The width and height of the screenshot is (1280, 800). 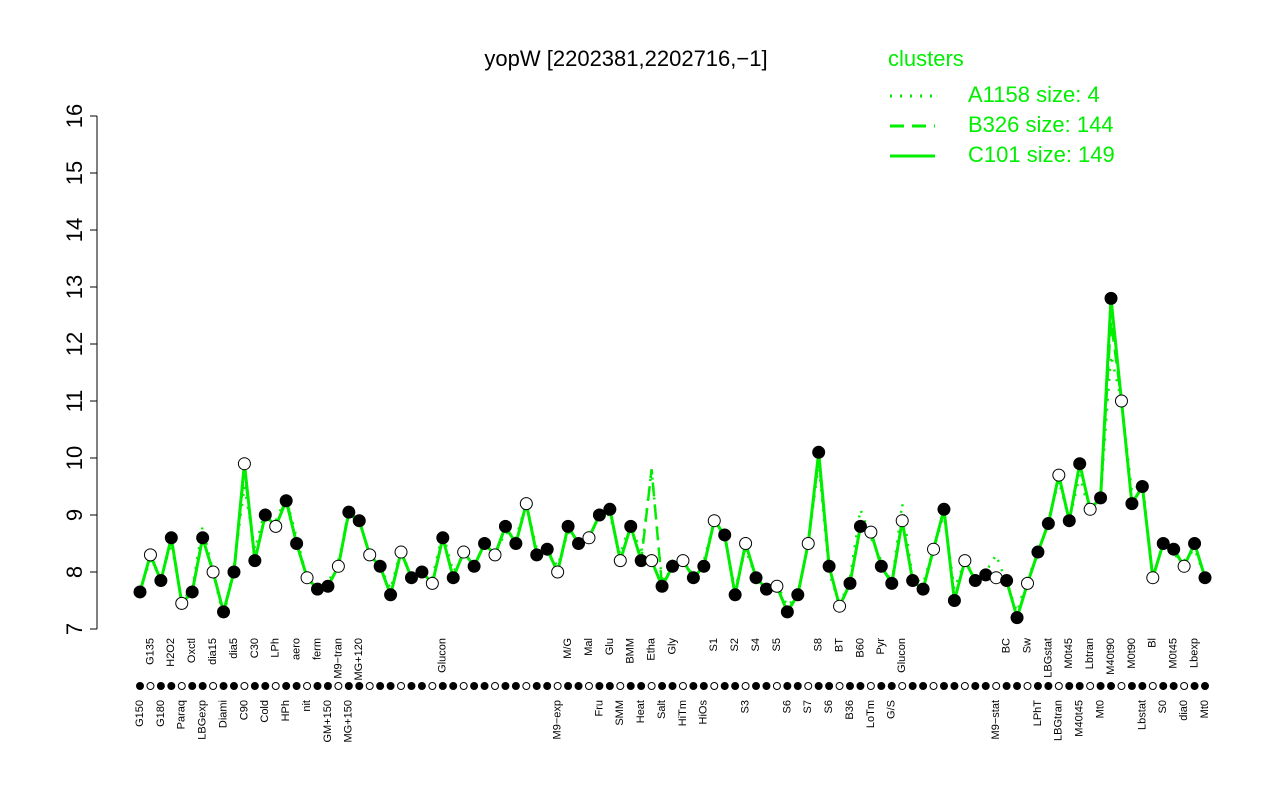 I want to click on y-tick-label: 13, so click(x=74, y=287).